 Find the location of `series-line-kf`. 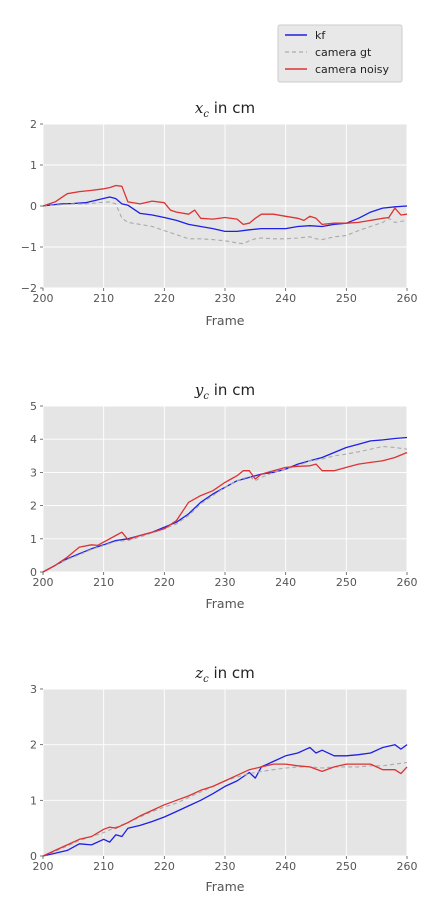

series-line-kf is located at coordinates (225, 800).